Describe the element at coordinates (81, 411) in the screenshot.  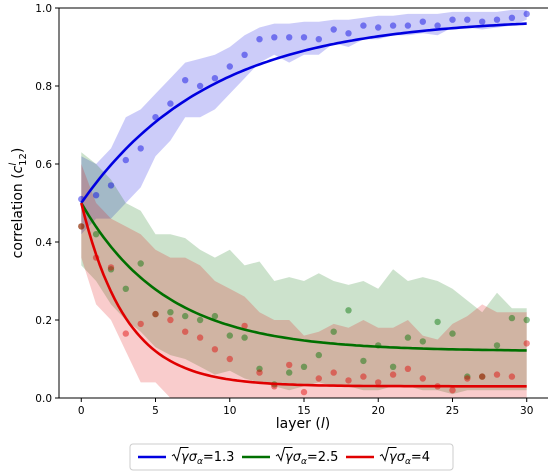
I see `x-tick-label-0: 0` at that location.